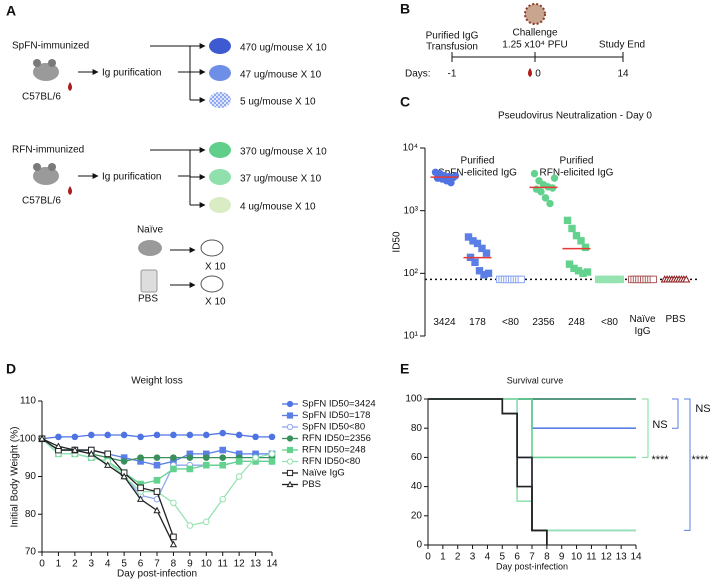 The image size is (718, 579). What do you see at coordinates (411, 336) in the screenshot?
I see `y-tick-label: 10¹` at bounding box center [411, 336].